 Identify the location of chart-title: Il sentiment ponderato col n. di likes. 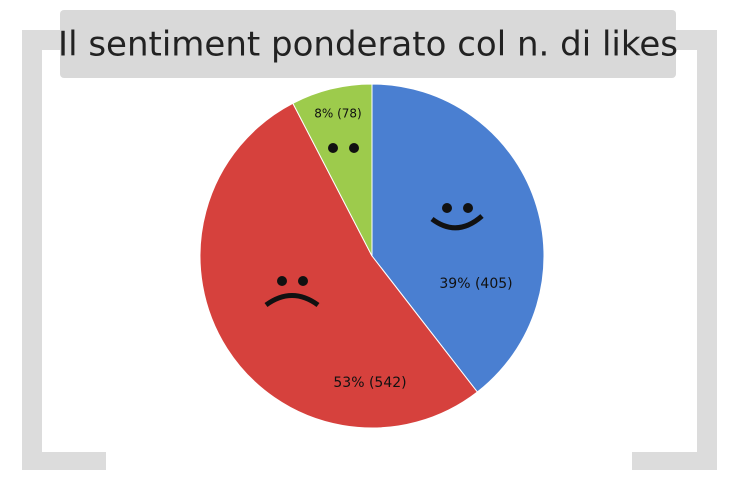
(368, 45).